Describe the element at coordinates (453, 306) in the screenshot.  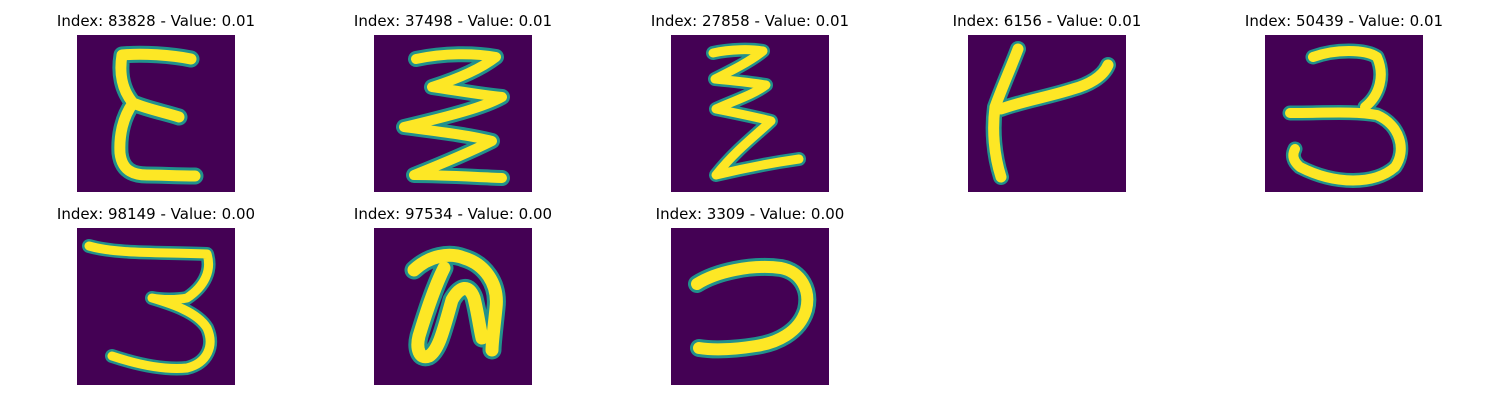
I see `digit-image-claw` at that location.